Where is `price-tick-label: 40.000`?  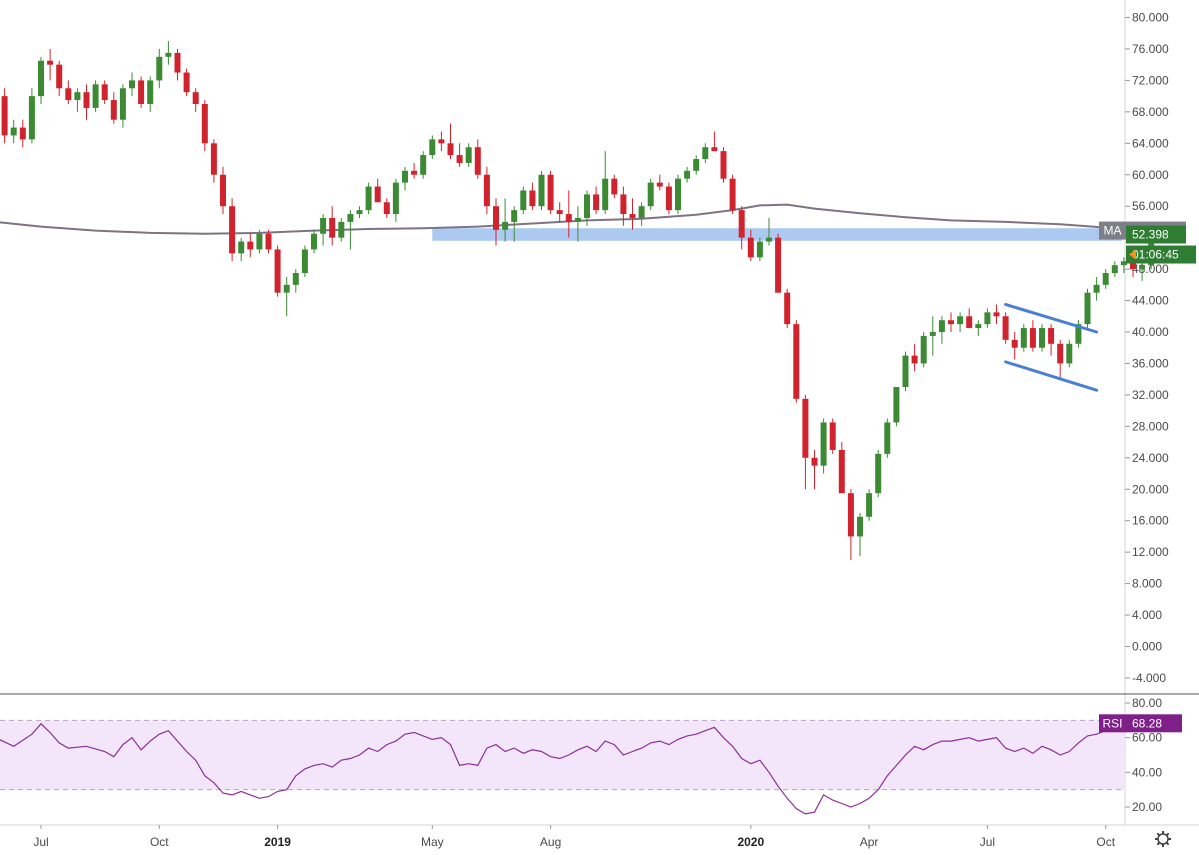
price-tick-label: 40.000 is located at coordinates (1150, 332).